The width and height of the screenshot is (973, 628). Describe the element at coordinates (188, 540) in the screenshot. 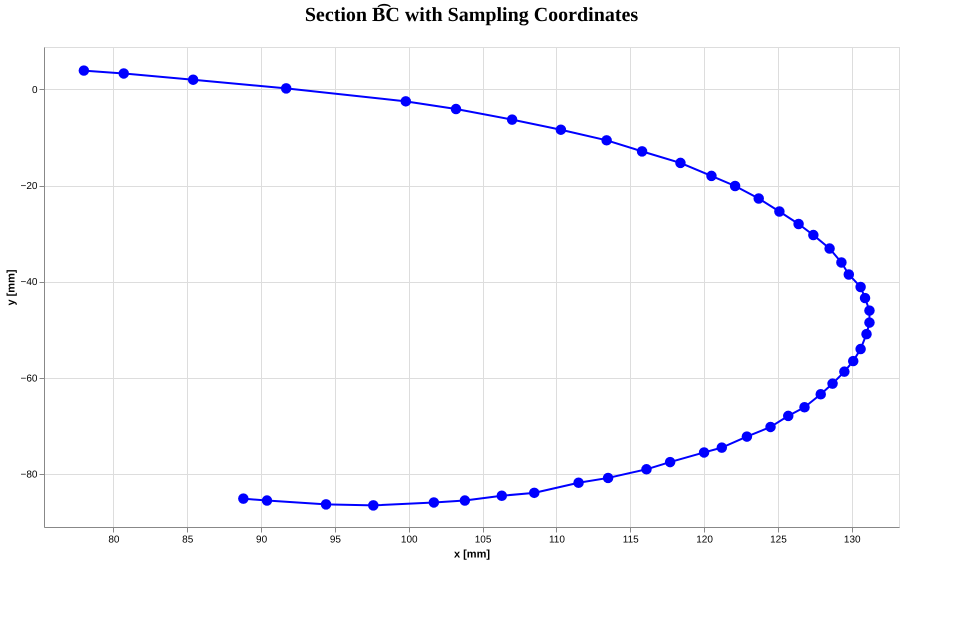

I see `x-tick-label: 85` at that location.